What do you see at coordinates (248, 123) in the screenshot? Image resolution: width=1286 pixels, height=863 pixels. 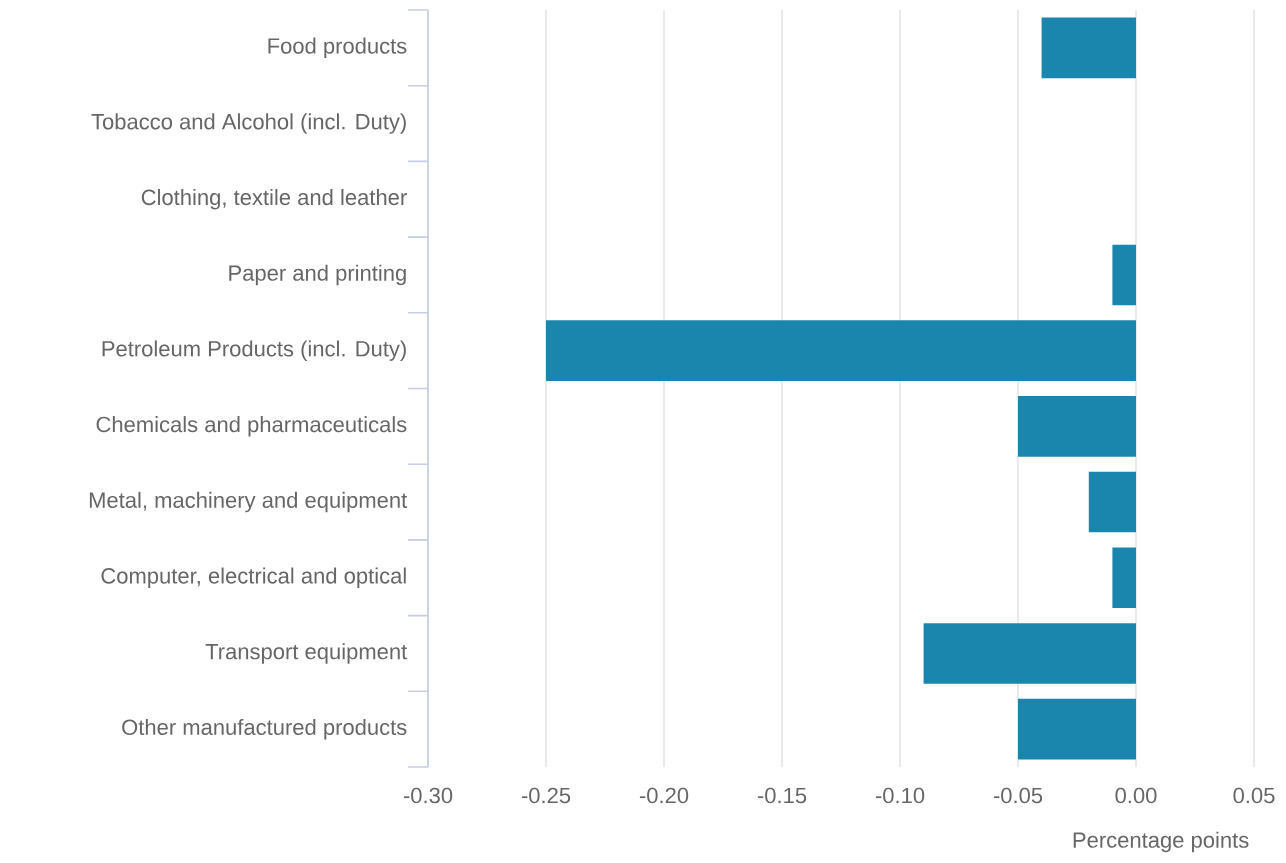 I see `y-tick-label: Tobacco and Alcohol (incl. Duty)` at bounding box center [248, 123].